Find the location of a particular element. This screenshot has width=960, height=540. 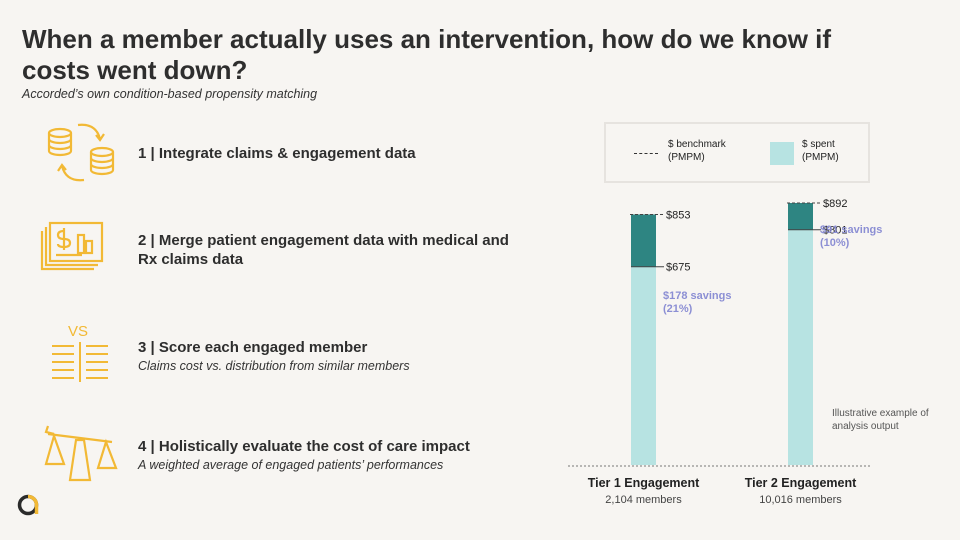

versus-comparison-icon: VS is located at coordinates (80, 352).